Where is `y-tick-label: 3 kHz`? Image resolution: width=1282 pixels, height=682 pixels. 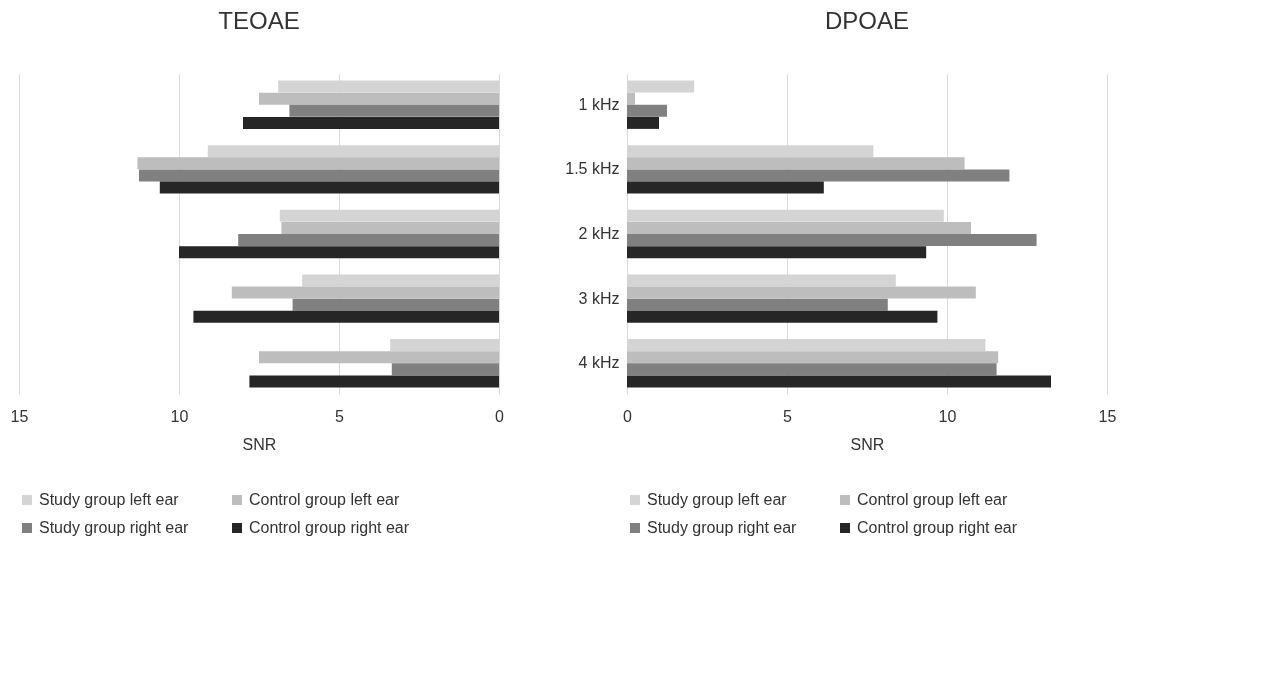 y-tick-label: 3 kHz is located at coordinates (599, 298).